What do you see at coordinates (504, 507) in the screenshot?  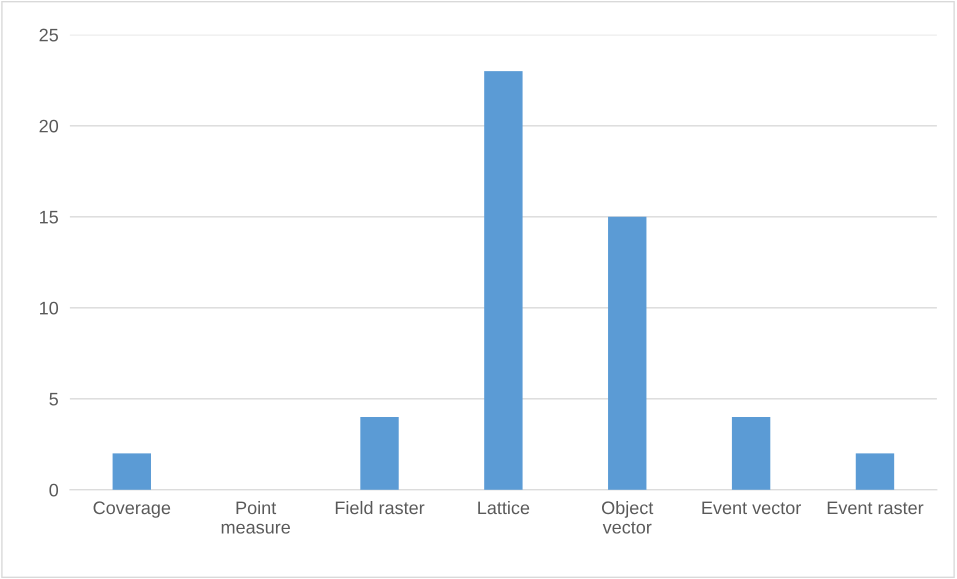 I see `x-tick-label: Lattice` at bounding box center [504, 507].